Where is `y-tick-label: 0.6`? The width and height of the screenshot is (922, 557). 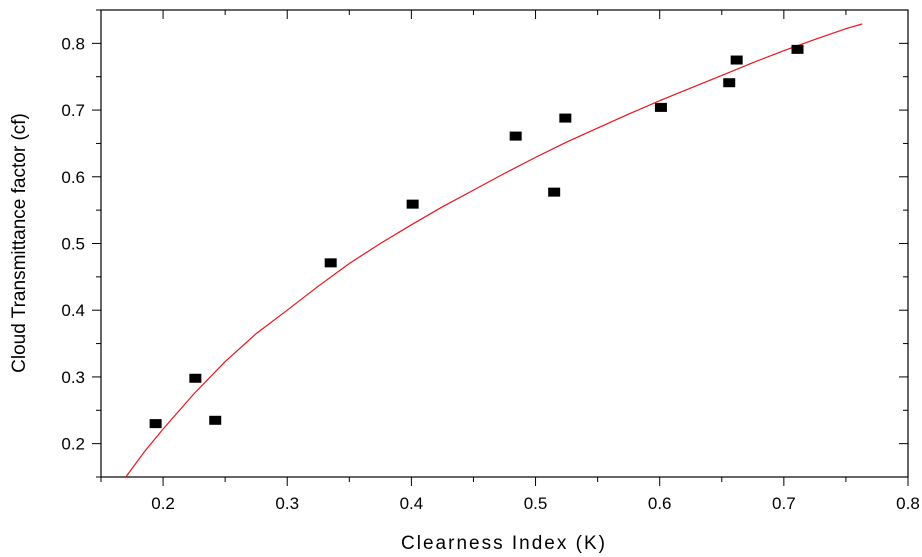
y-tick-label: 0.6 is located at coordinates (73, 177).